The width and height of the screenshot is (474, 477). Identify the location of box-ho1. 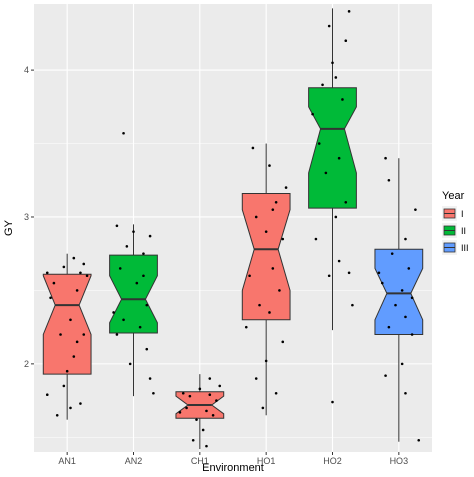
(266, 256).